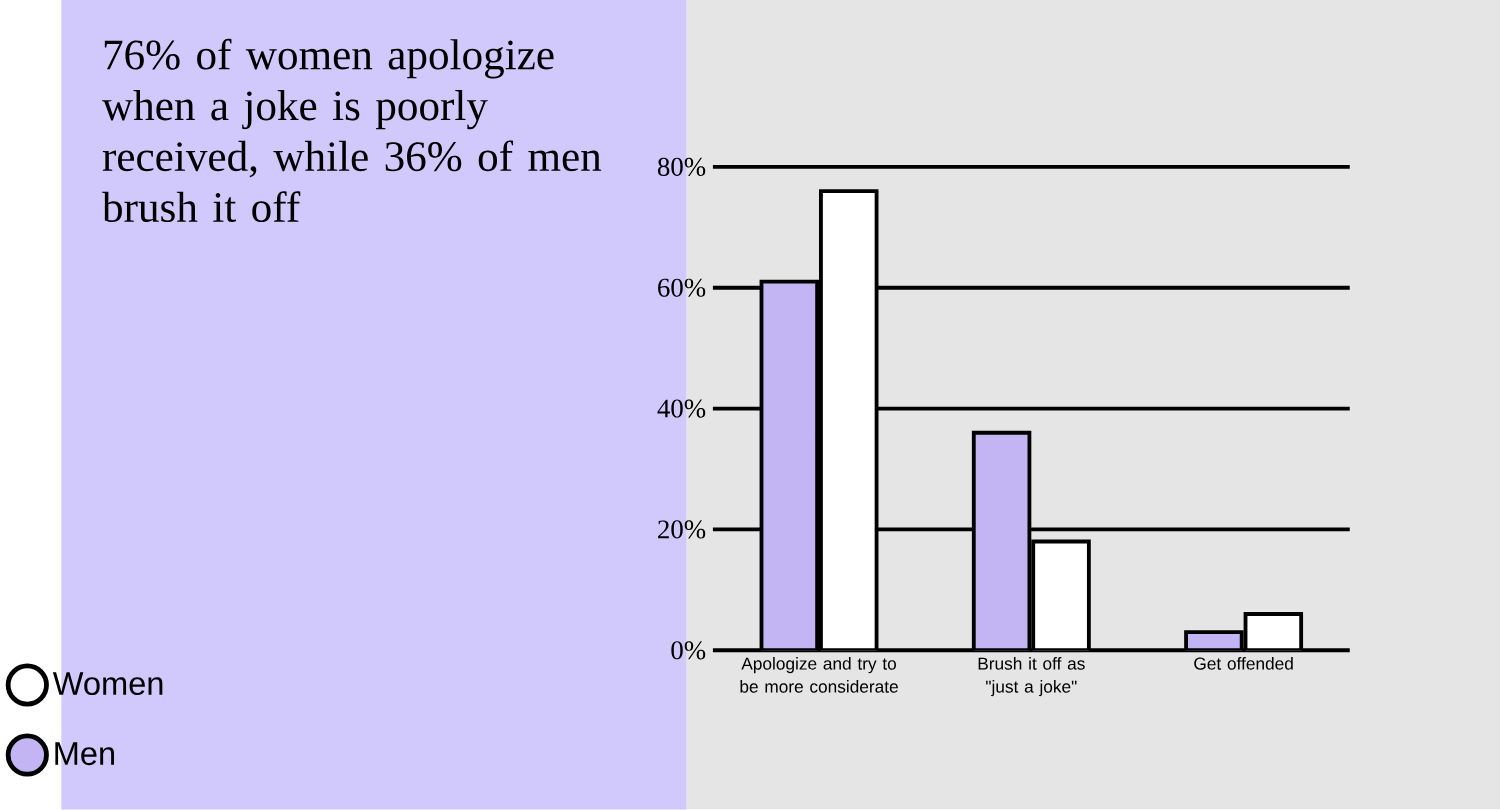 This screenshot has width=1500, height=810. Describe the element at coordinates (85, 754) in the screenshot. I see `legend-label: Men` at that location.